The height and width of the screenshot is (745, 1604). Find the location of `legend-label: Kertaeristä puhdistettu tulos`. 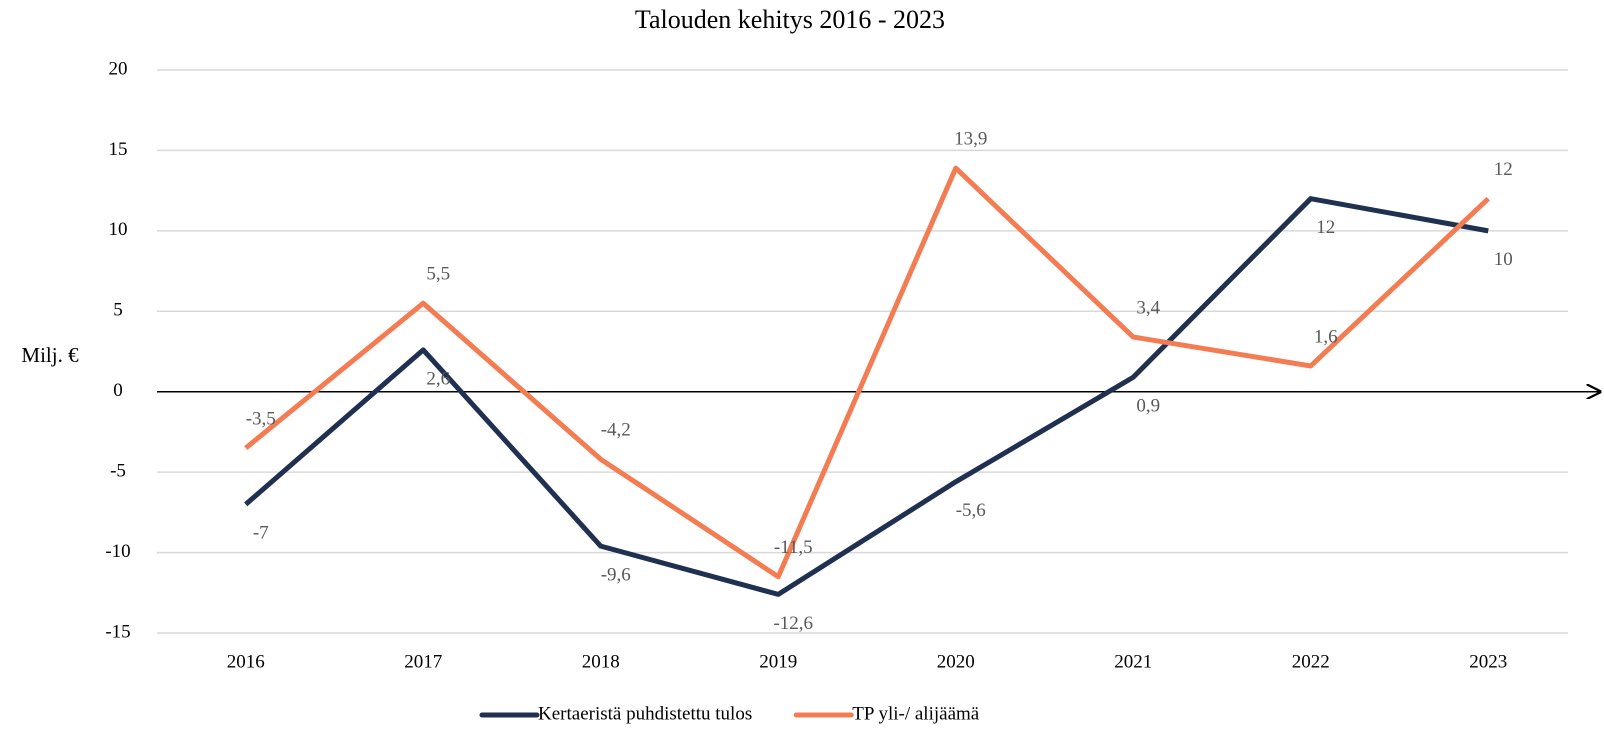

legend-label: Kertaeristä puhdistettu tulos is located at coordinates (645, 713).